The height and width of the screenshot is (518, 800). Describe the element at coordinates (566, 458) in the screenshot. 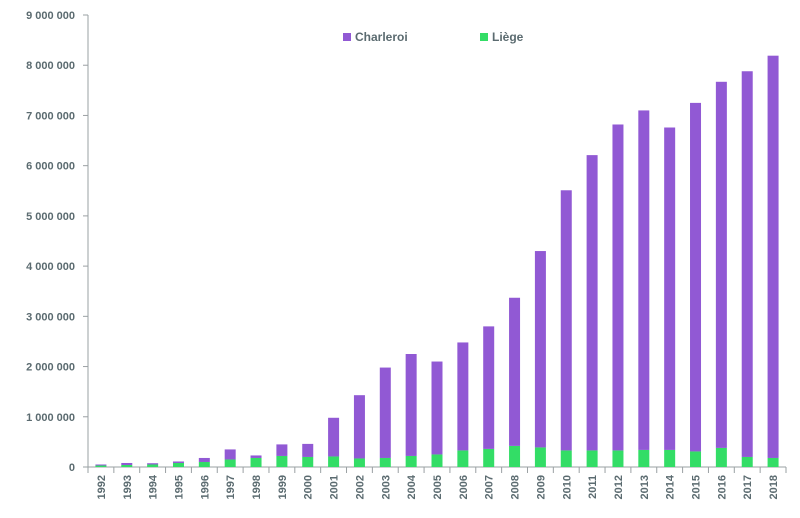

I see `bar-liege-2010` at that location.